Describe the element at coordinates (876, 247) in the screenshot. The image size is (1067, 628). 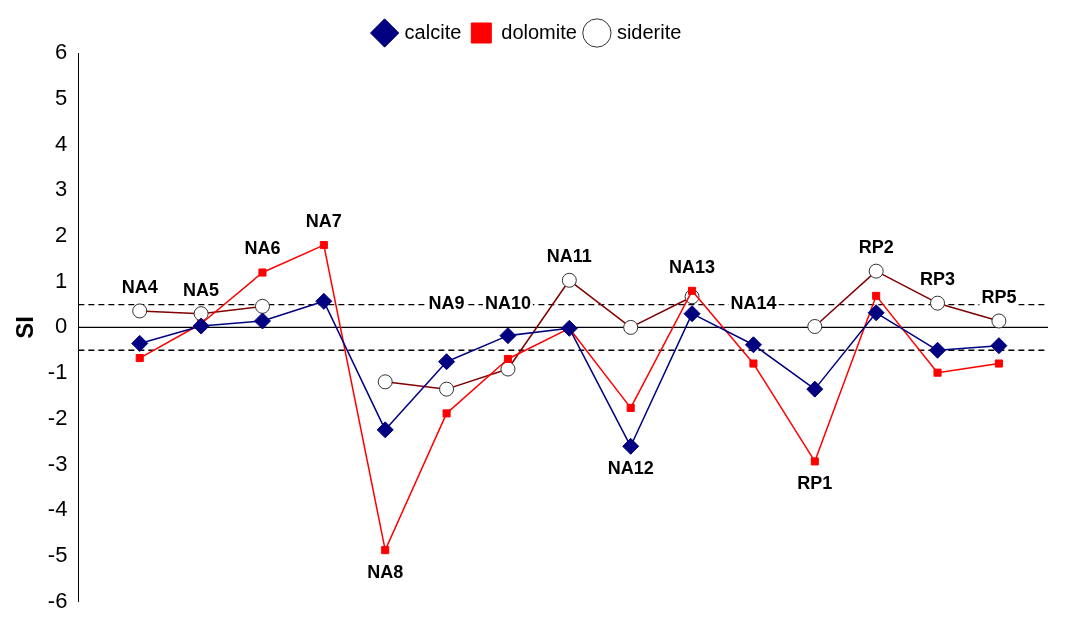
I see `x-tick-label: RP2` at that location.